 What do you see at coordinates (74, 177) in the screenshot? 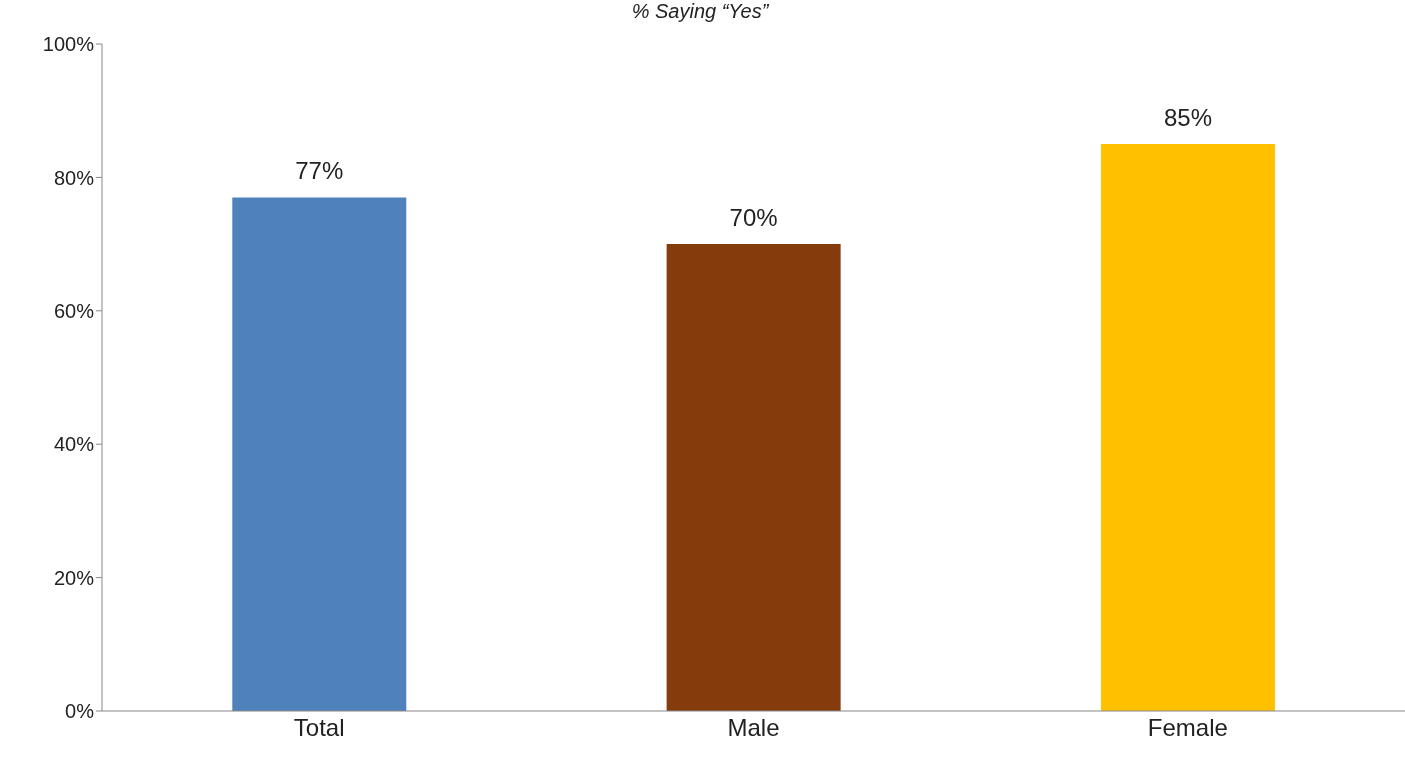
I see `y-tick-label: 80%` at bounding box center [74, 177].